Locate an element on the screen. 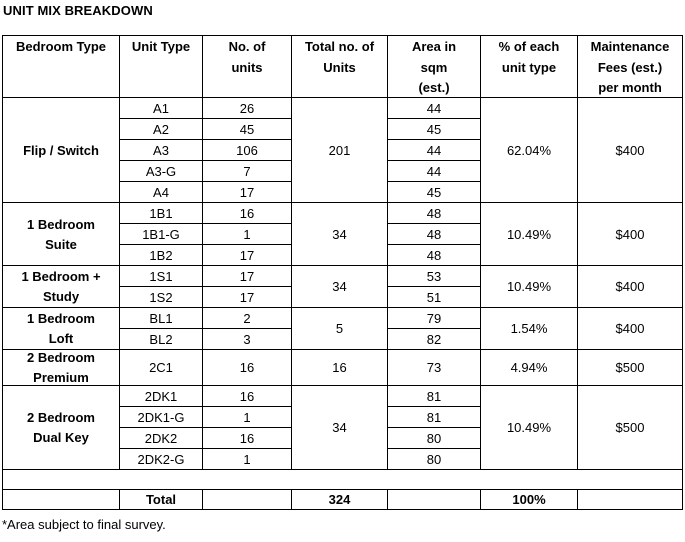  bedroom-type-cell: Flip / Switch is located at coordinates (61, 150).